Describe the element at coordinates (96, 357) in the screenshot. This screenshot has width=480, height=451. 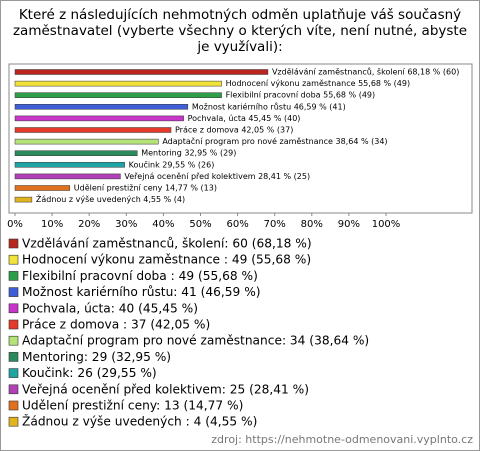
I see `legend-label: Mentoring: 29 (32,95 %)` at that location.